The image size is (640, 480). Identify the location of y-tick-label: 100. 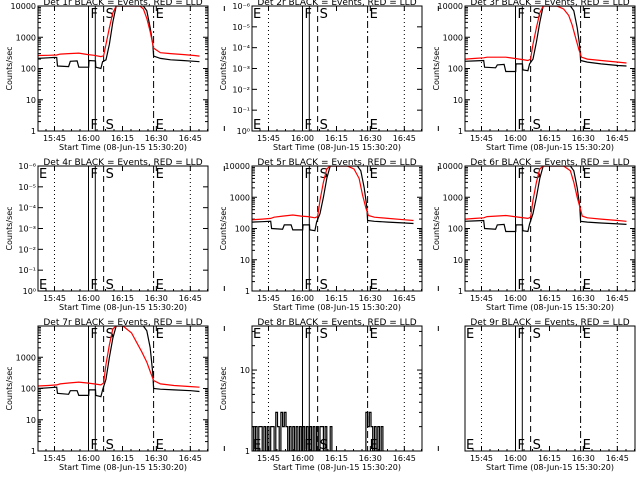
(455, 229).